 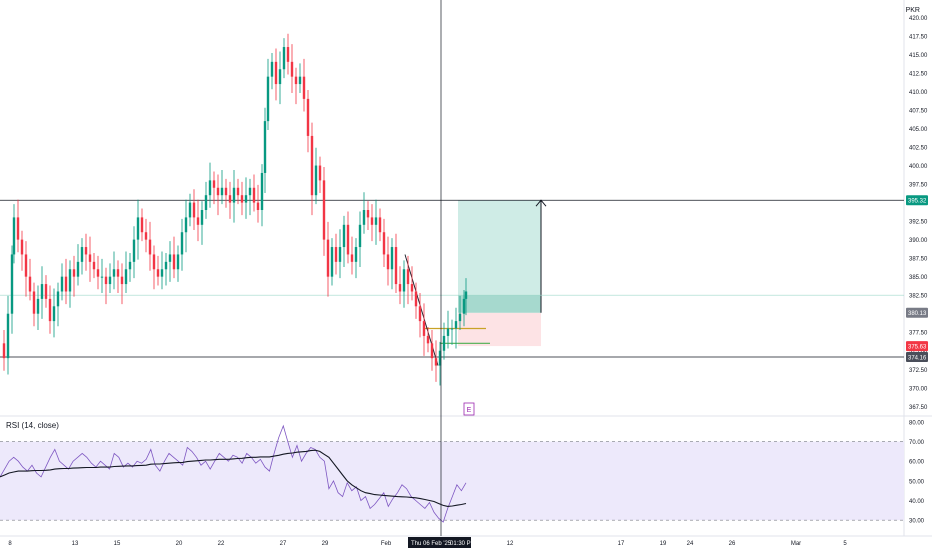 I want to click on price-tick-label: 420.00, so click(x=918, y=19).